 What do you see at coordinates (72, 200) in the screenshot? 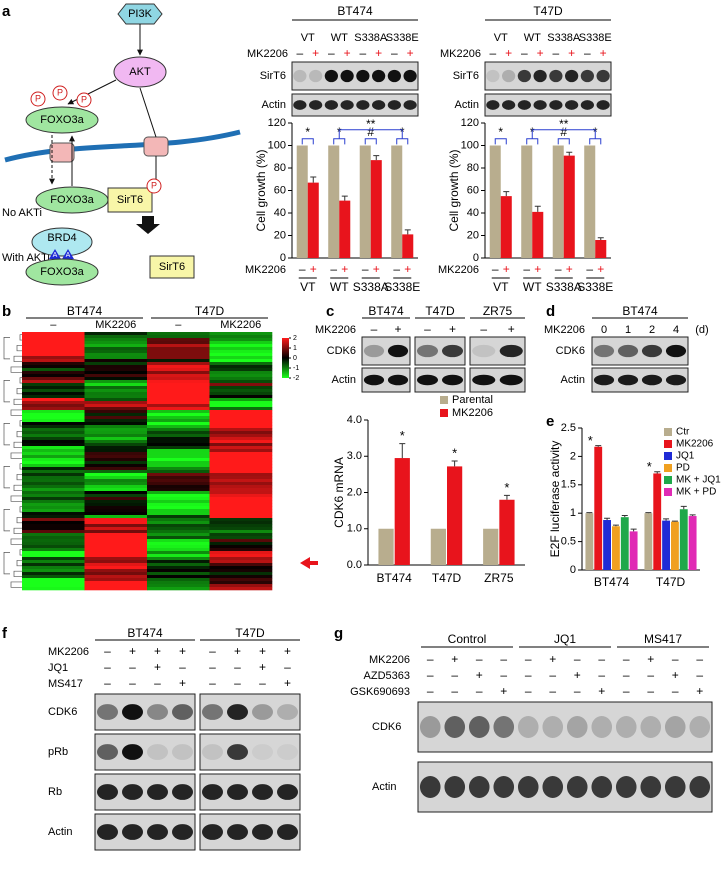
I see `node-label: FOXO3a` at bounding box center [72, 200].